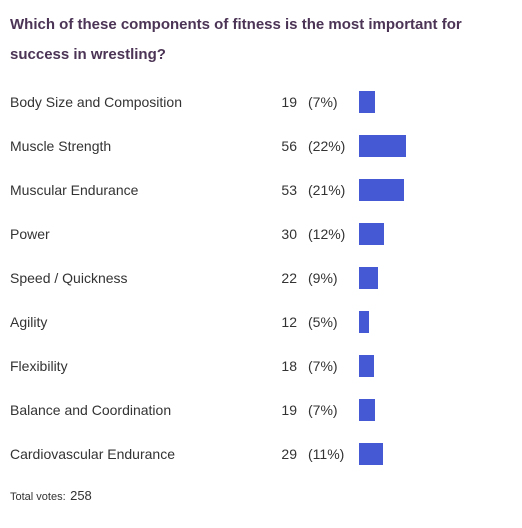 Image resolution: width=522 pixels, height=528 pixels. I want to click on option-vote-count: 30, so click(289, 234).